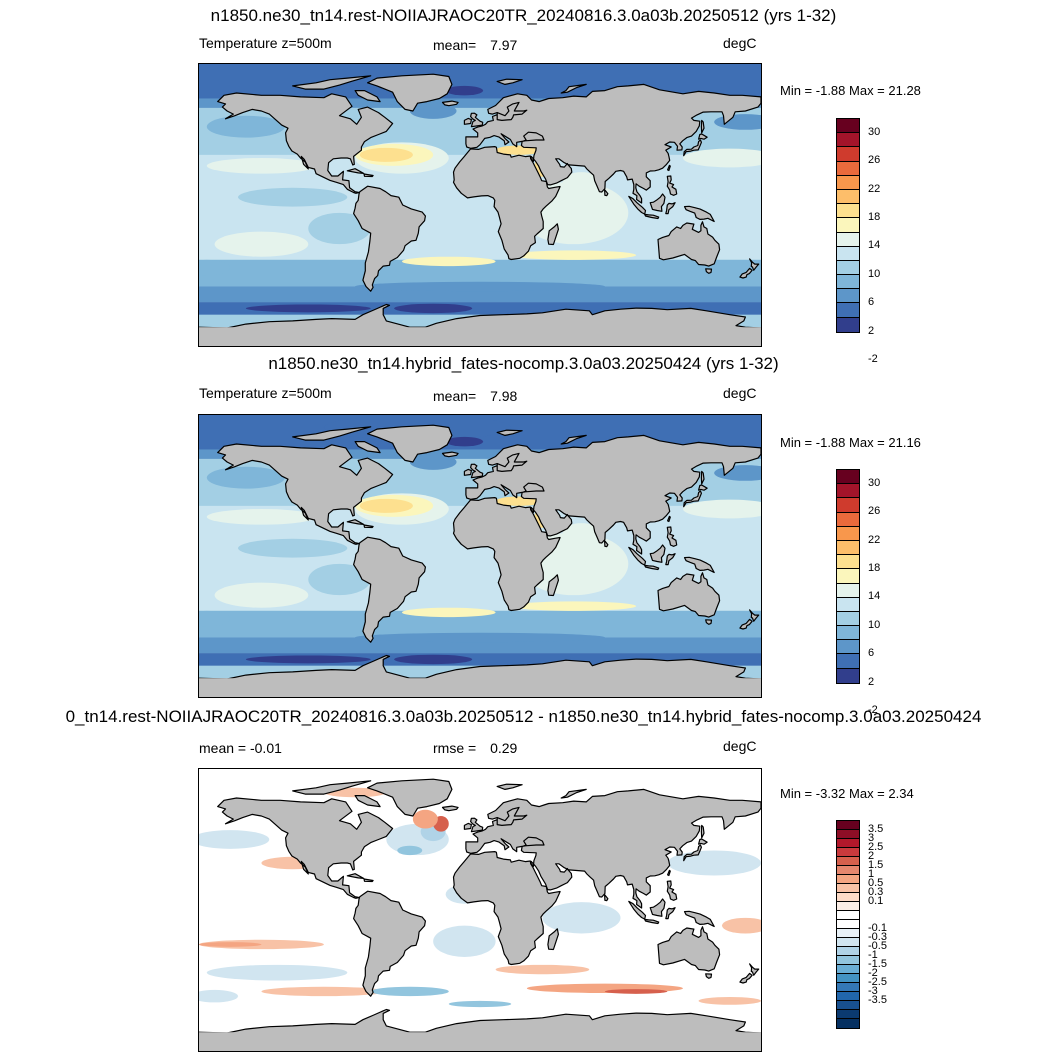 This screenshot has width=1047, height=1054. What do you see at coordinates (455, 748) in the screenshot?
I see `rmse-label-text: rmse =` at bounding box center [455, 748].